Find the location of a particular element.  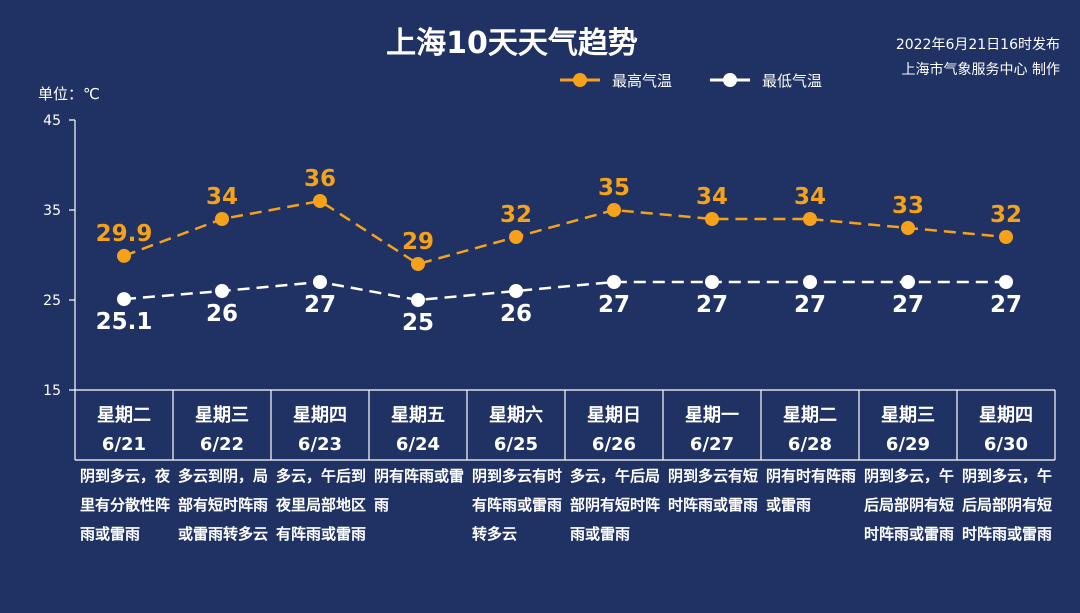

date-label: 6/23 is located at coordinates (320, 444).